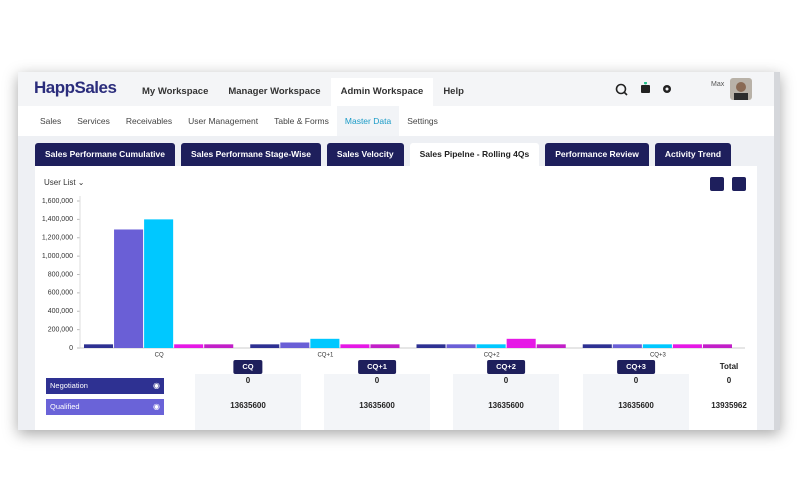  I want to click on y-tick-label: 1,600,000, so click(57, 201).